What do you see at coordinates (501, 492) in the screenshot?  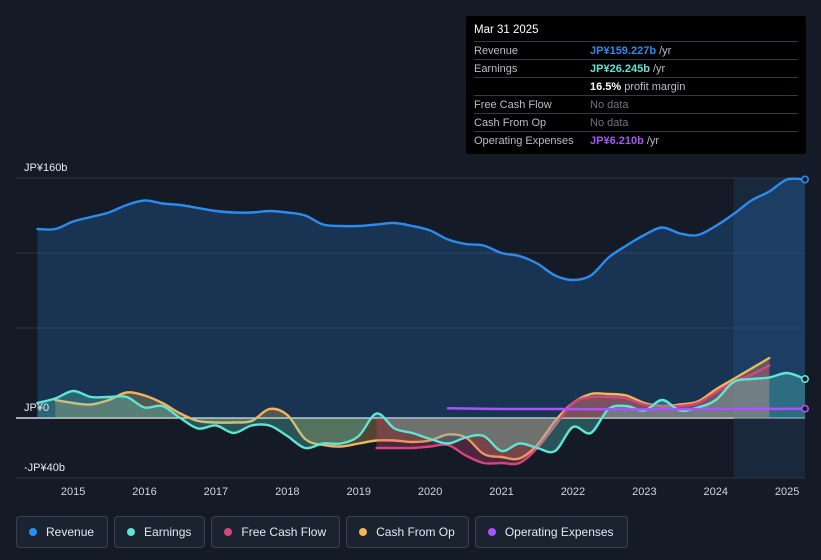 I see `x-tick-label: 2021` at bounding box center [501, 492].